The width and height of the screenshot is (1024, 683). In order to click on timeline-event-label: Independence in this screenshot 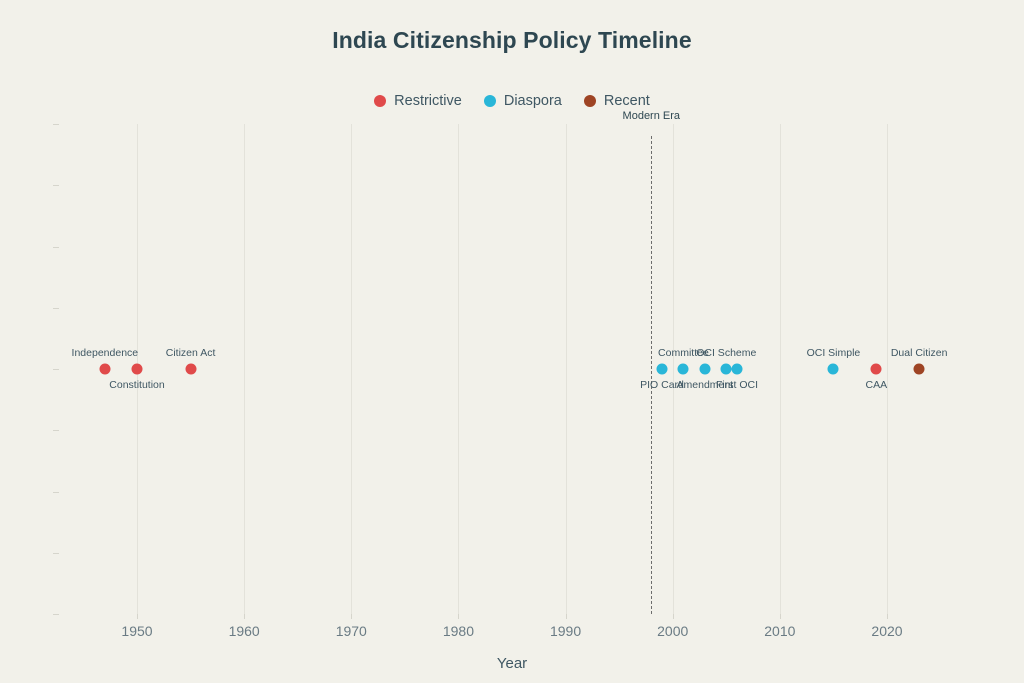, I will do `click(105, 353)`.